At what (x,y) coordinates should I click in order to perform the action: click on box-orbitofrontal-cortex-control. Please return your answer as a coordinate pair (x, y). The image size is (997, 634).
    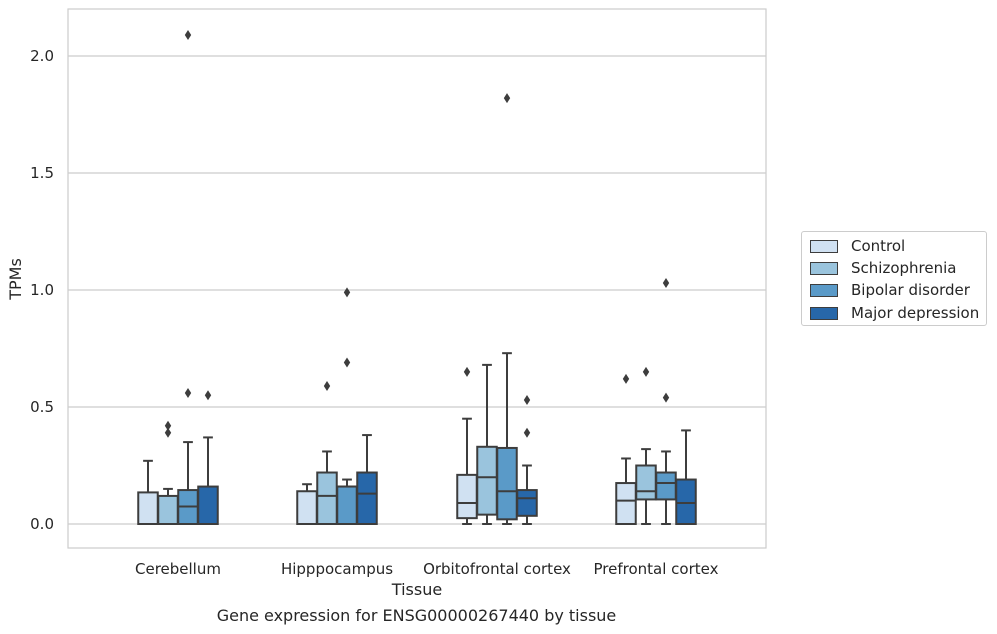
    Looking at the image, I should click on (467, 445).